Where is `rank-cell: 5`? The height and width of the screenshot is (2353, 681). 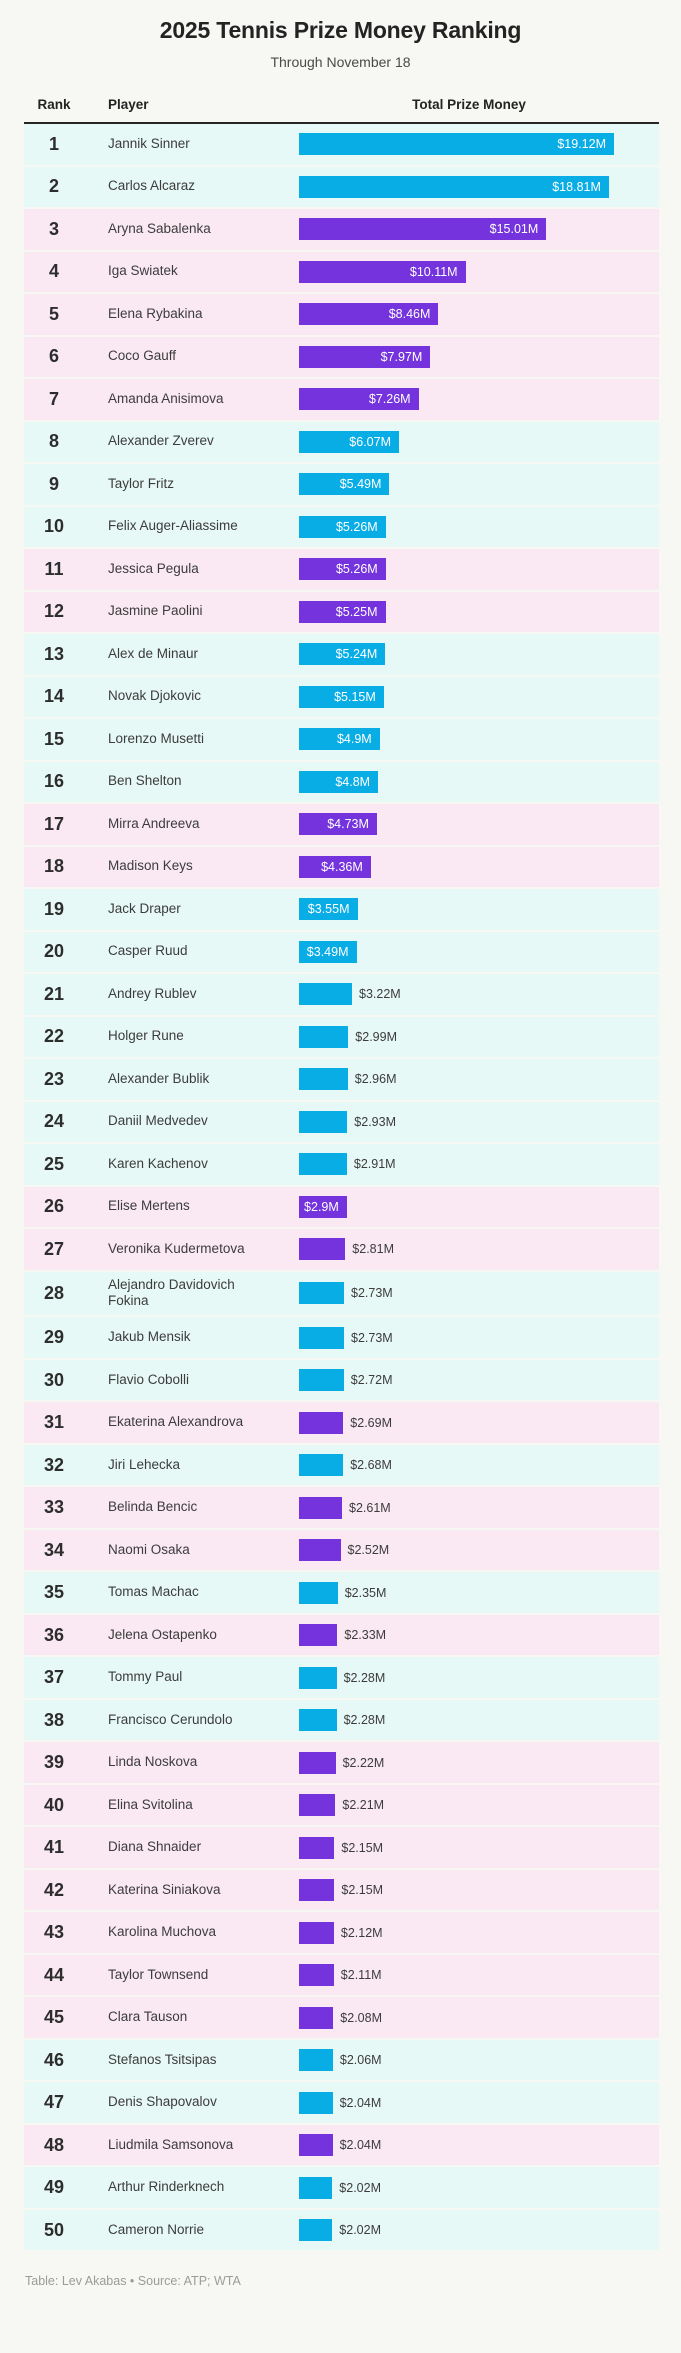
rank-cell: 5 is located at coordinates (53, 313).